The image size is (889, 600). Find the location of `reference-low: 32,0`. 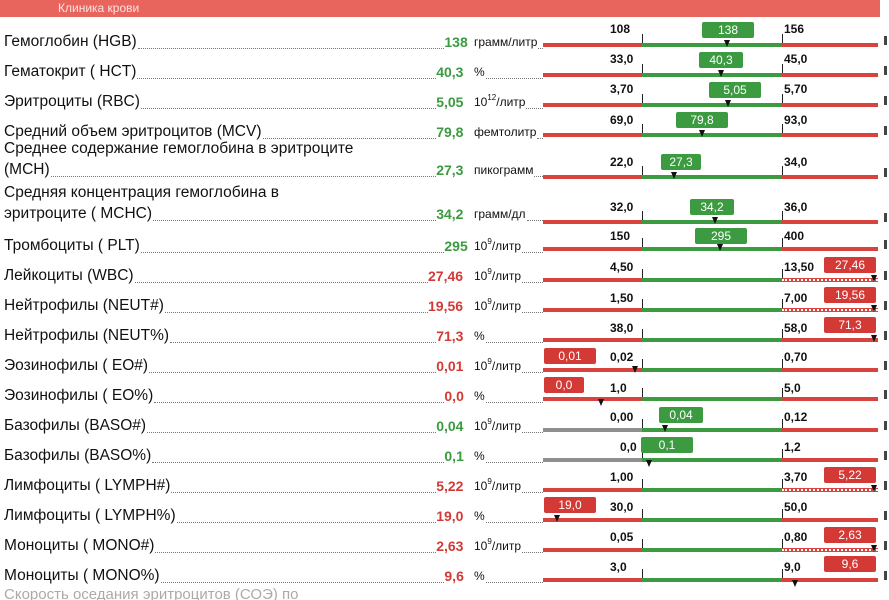

reference-low: 32,0 is located at coordinates (622, 207).